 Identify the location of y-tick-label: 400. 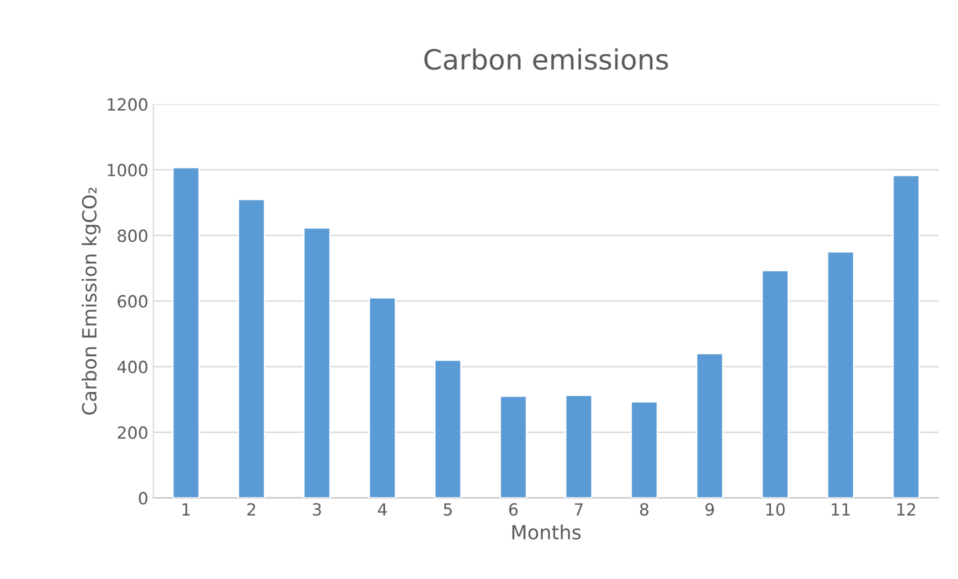
(132, 367).